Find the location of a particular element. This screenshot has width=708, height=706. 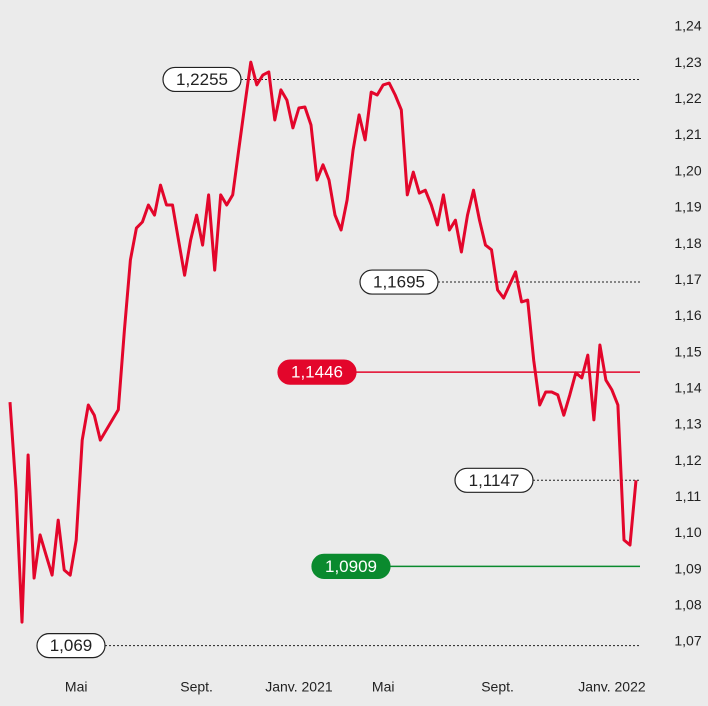

y-tick-label: 1,12 is located at coordinates (687, 460).